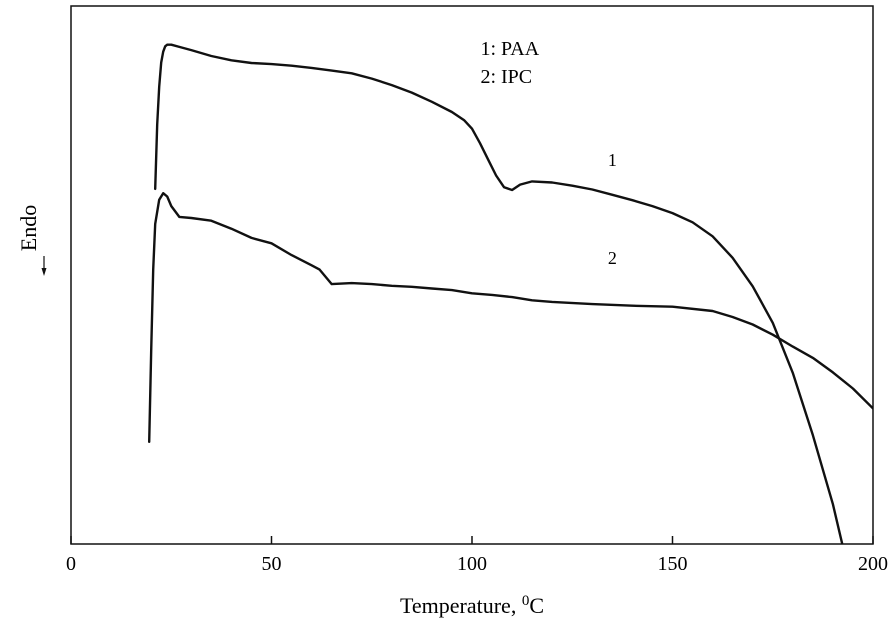  Describe the element at coordinates (272, 564) in the screenshot. I see `x-tick-label: 50` at that location.